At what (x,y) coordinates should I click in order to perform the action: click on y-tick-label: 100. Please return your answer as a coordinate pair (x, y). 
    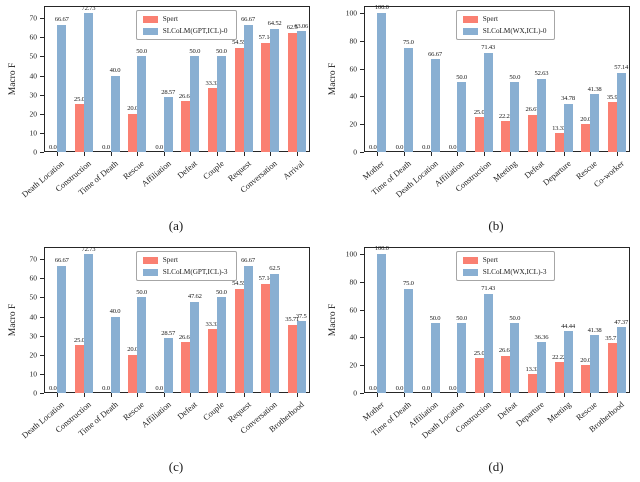
    Looking at the image, I should click on (351, 13).